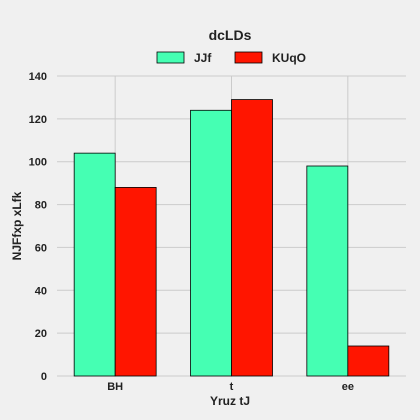 The height and width of the screenshot is (420, 420). Describe the element at coordinates (289, 58) in the screenshot. I see `legend-label-kuqo: KUqO` at that location.